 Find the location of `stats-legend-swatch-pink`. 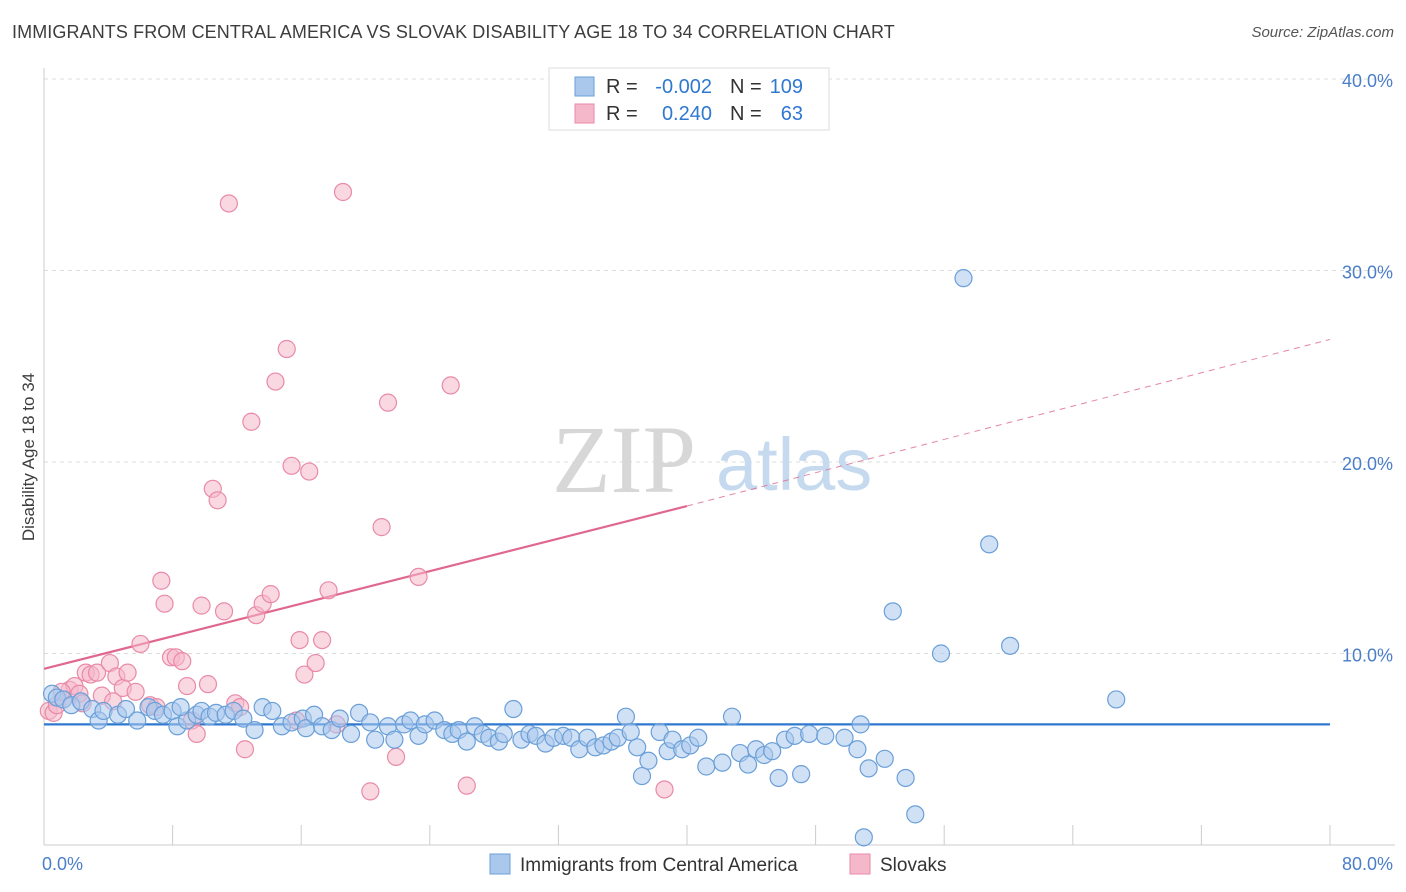

stats-legend-swatch-pink is located at coordinates (584, 113).